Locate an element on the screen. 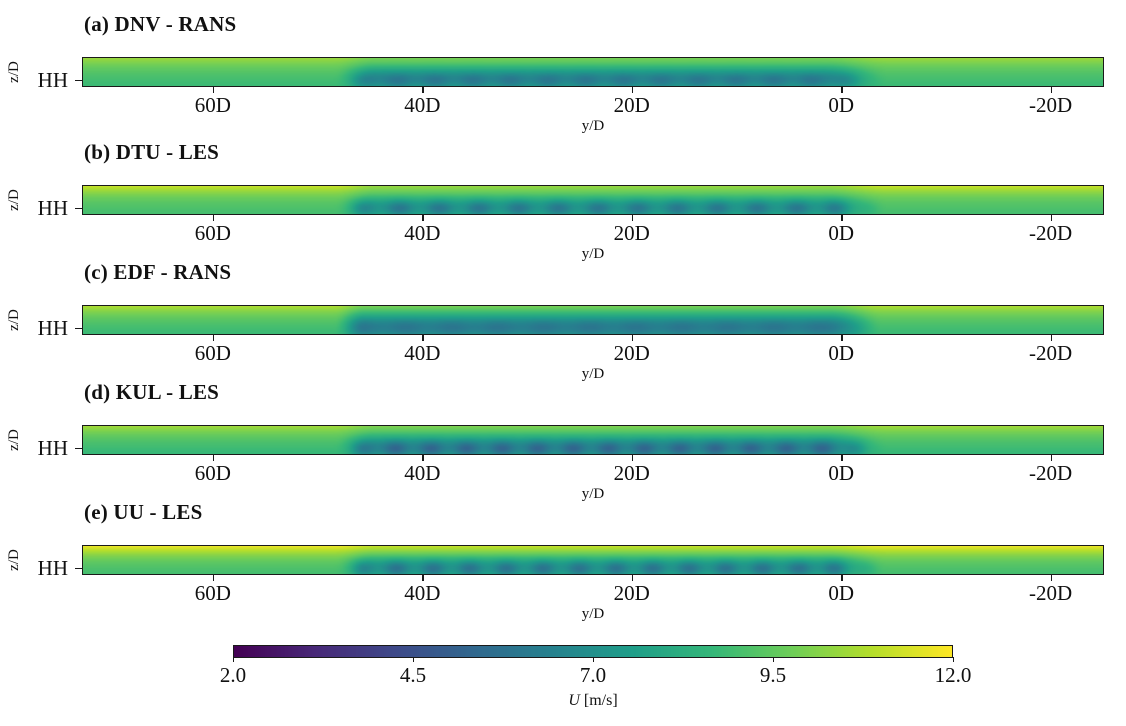 This screenshot has height=726, width=1126. colorbar-tick-label: 7.0 is located at coordinates (593, 675).